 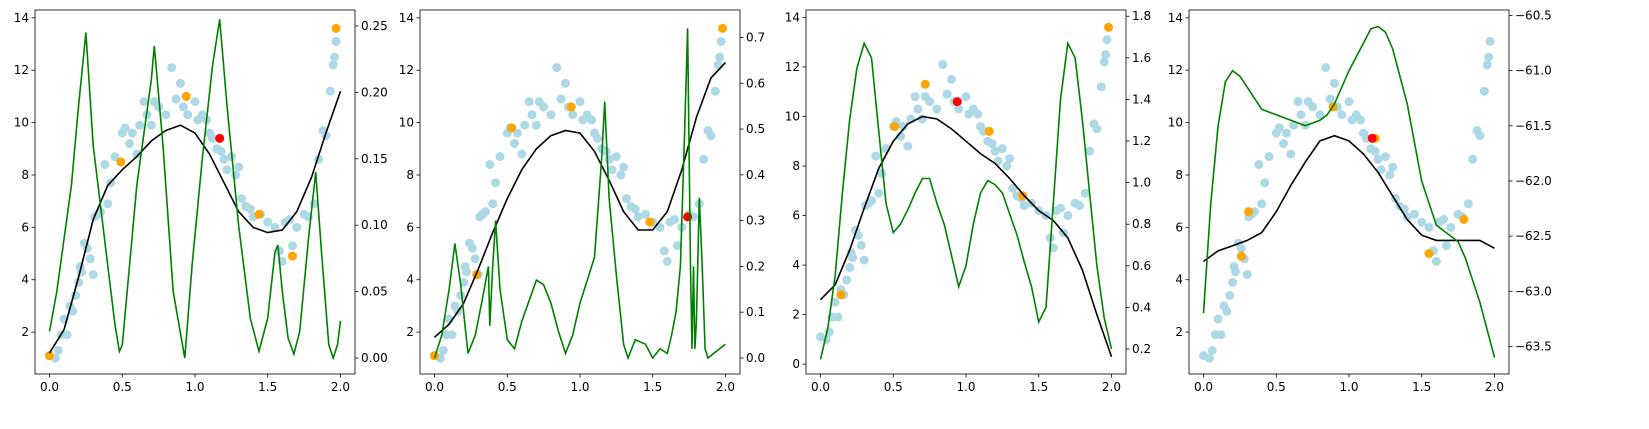 I want to click on y2-tick-label: −63.5, so click(x=1533, y=346).